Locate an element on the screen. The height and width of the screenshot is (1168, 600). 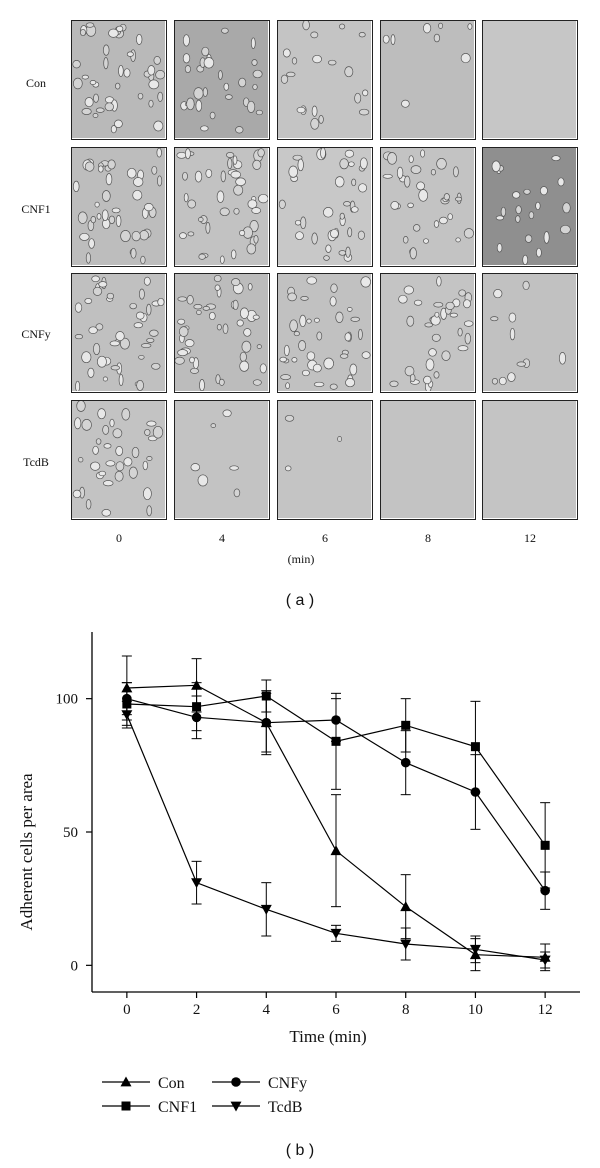
legend-label-con: Con is located at coordinates (171, 1083).